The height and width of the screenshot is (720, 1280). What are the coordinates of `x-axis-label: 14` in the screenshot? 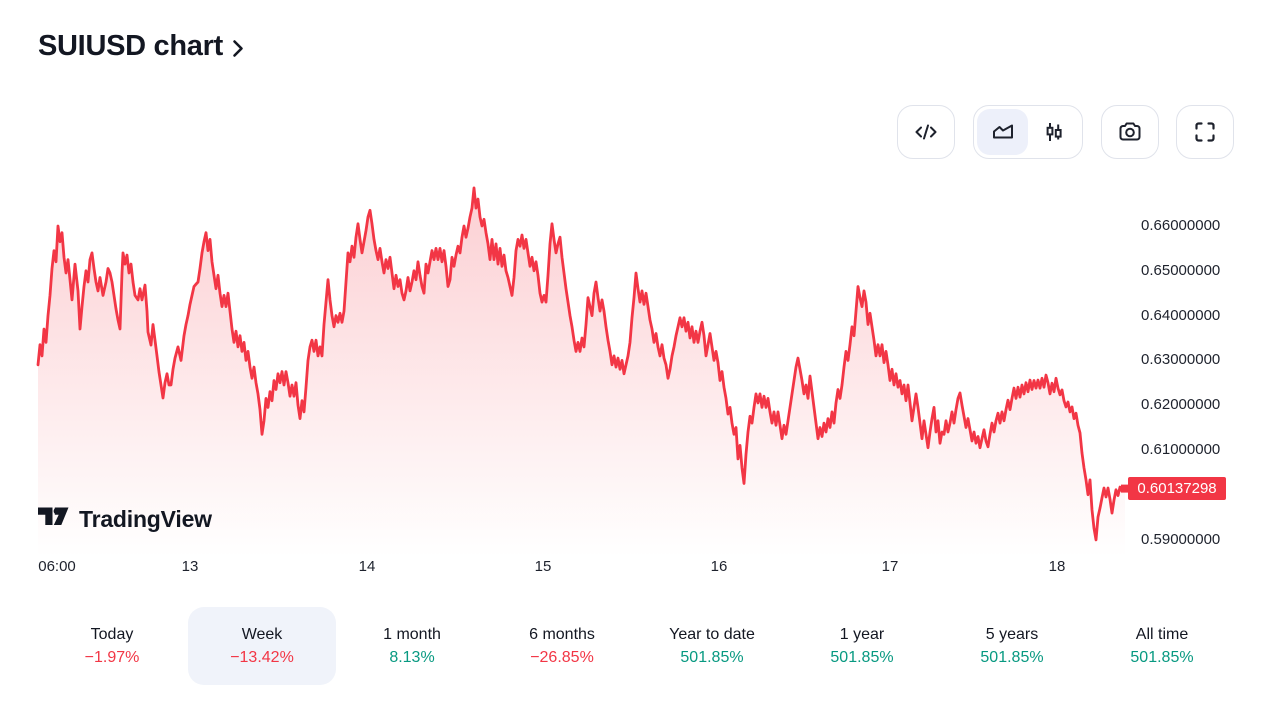 It's located at (367, 566).